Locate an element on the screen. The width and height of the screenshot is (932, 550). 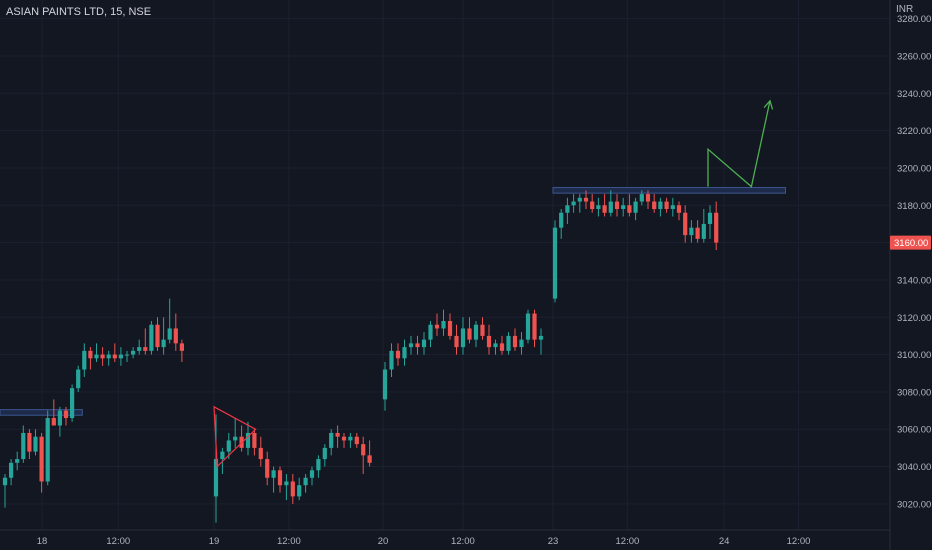
time-tick-label: 24 is located at coordinates (724, 541).